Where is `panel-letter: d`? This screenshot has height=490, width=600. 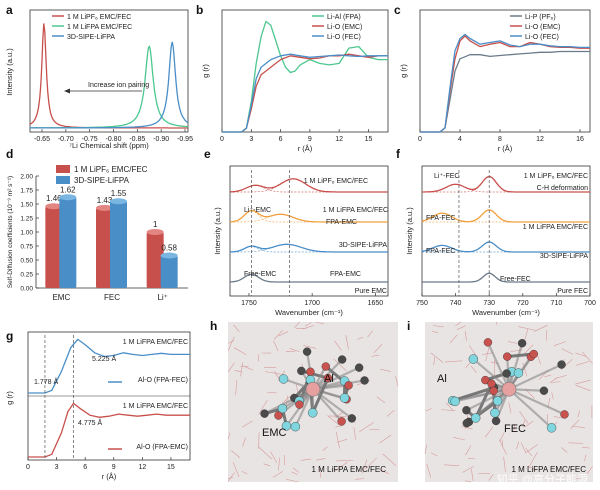
panel-letter: d is located at coordinates (9, 154).